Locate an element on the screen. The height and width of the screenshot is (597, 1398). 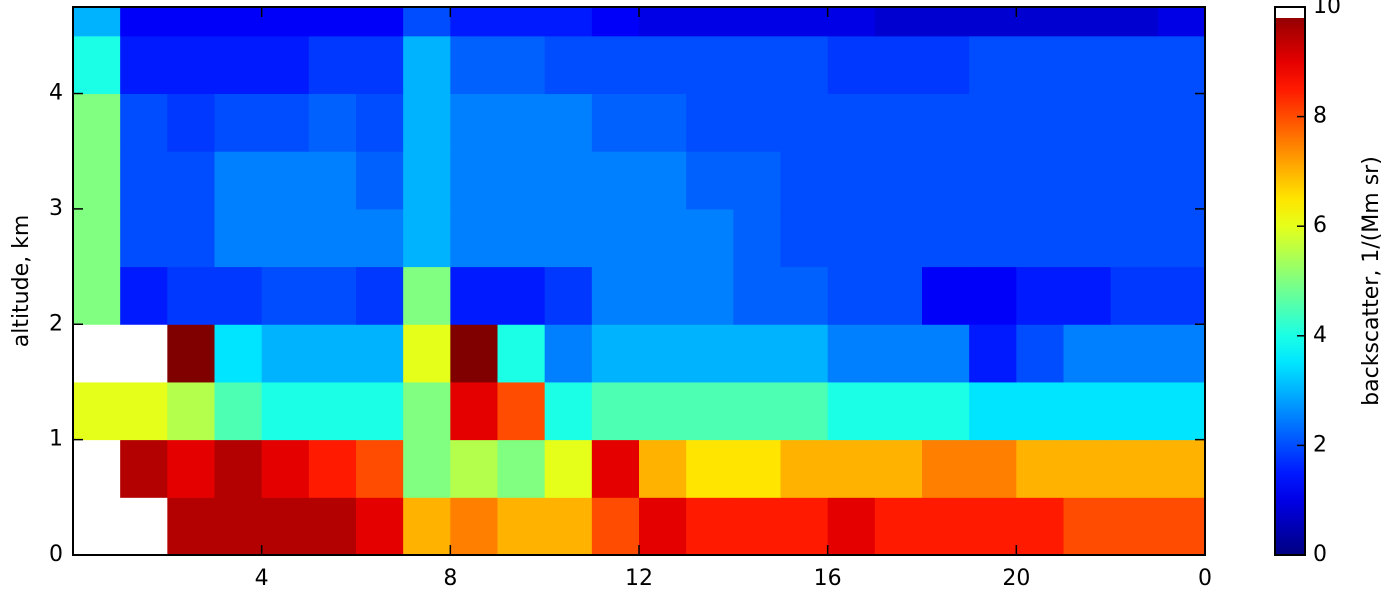
y-tick-label: 1 is located at coordinates (56, 439).